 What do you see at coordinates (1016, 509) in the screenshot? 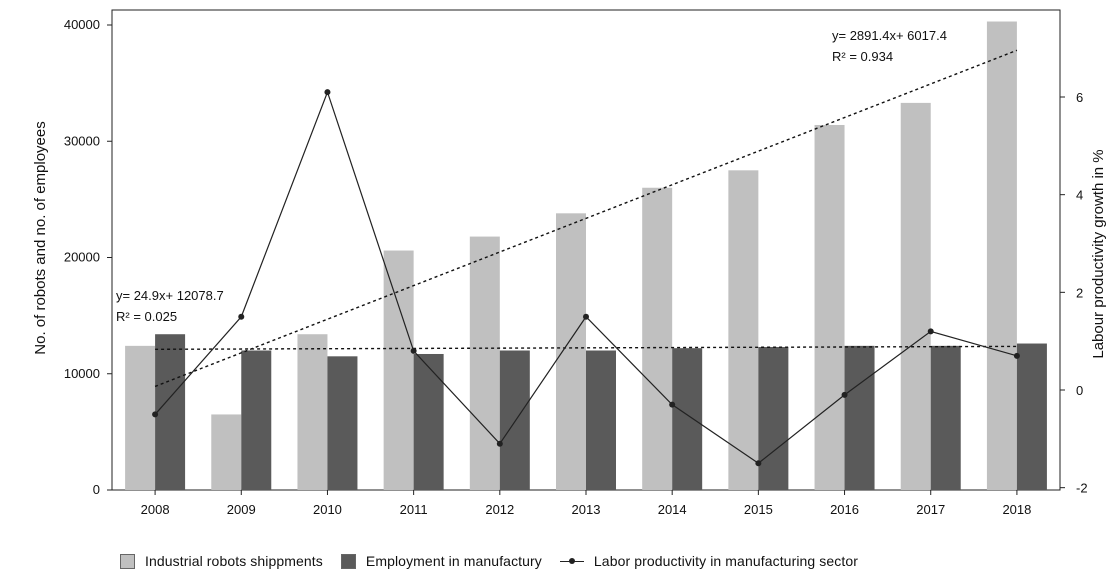
I see `x-tick-label-2018: 2018` at bounding box center [1016, 509].